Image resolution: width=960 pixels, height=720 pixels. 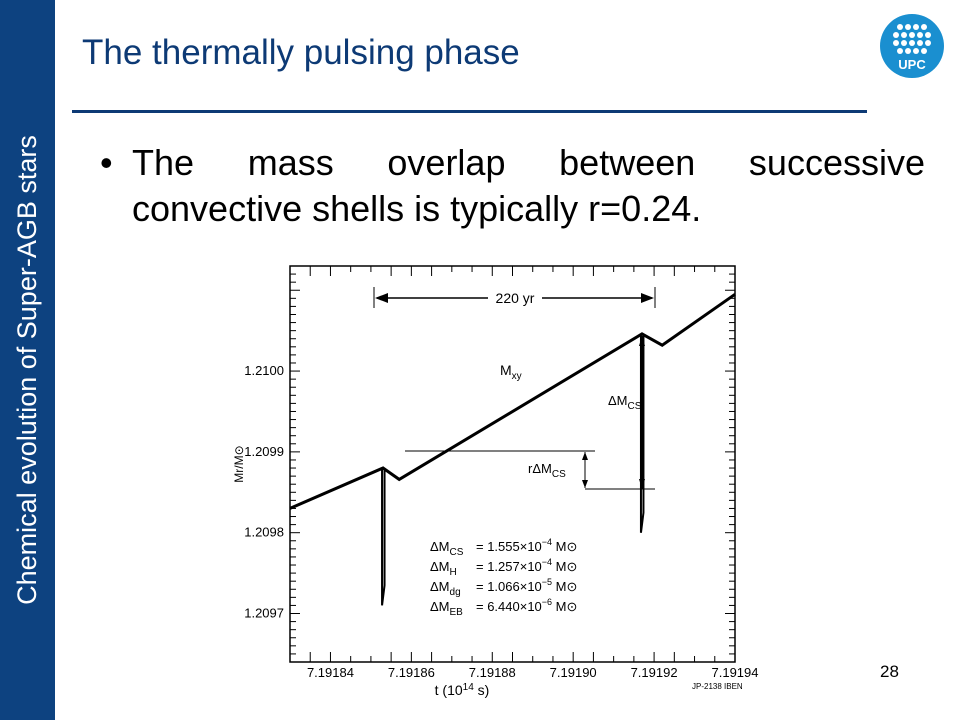 I want to click on legend-entry: ΔMCS = 1.555×10−4 M⊙, so click(x=503, y=547).